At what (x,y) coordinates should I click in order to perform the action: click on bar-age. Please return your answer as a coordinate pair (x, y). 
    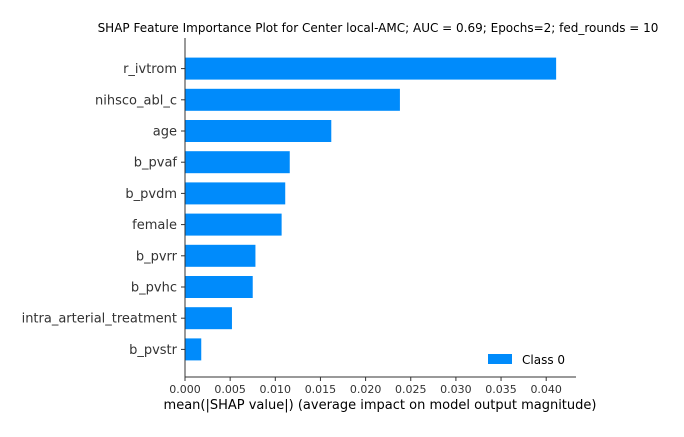
    Looking at the image, I should click on (258, 131).